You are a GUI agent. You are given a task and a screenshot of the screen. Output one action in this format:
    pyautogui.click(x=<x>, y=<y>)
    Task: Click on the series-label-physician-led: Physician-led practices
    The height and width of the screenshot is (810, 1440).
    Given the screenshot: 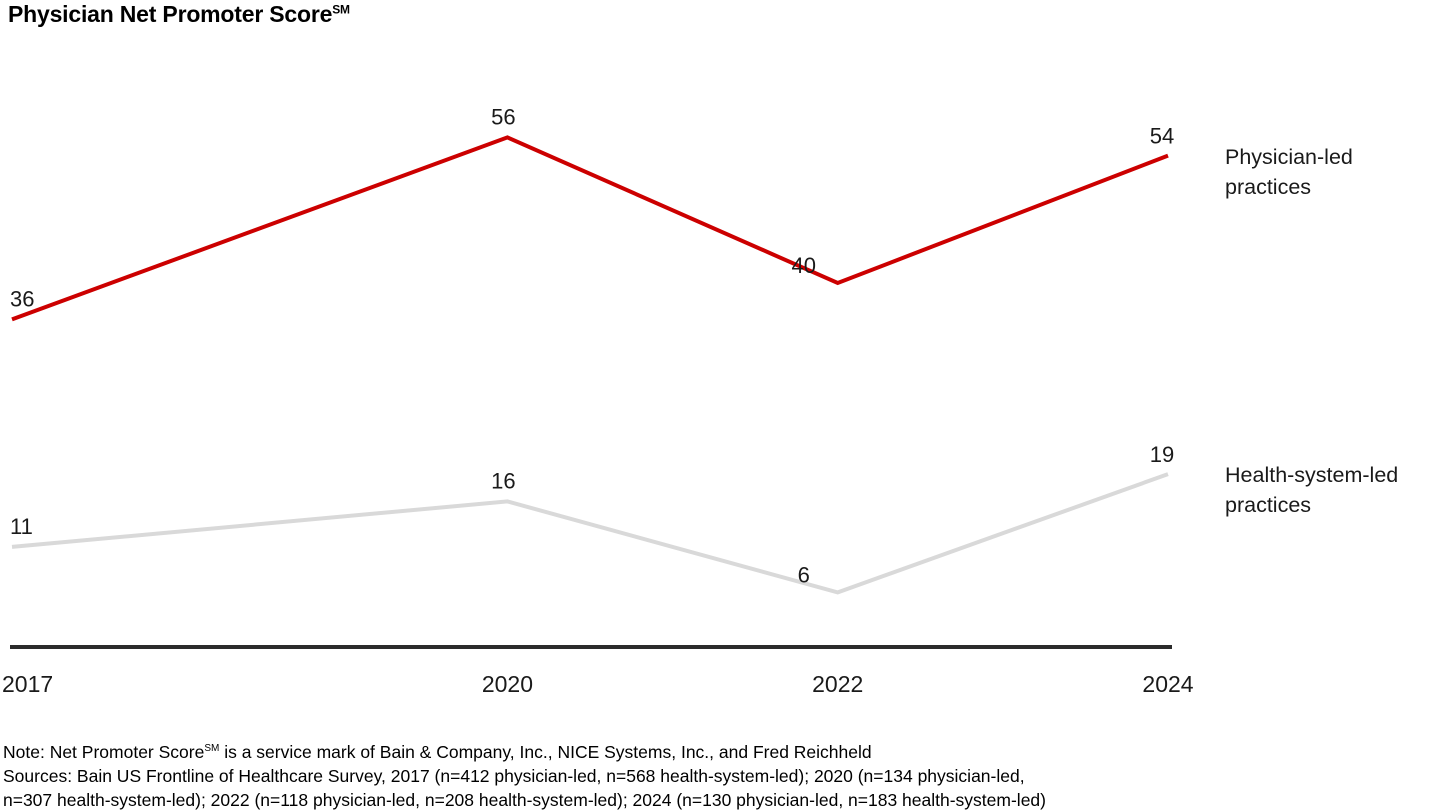 What is the action you would take?
    pyautogui.click(x=1332, y=172)
    